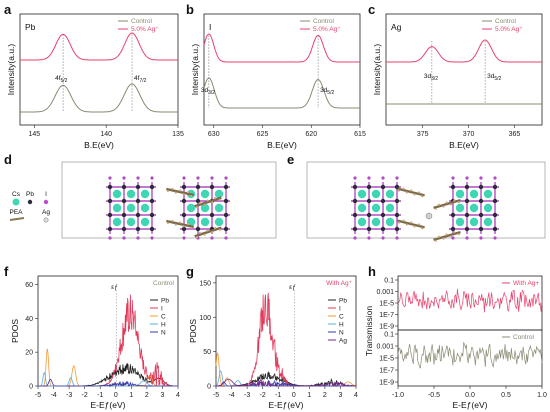 This screenshot has width=550, height=412. What do you see at coordinates (162, 309) in the screenshot?
I see `legend-label-i: I` at bounding box center [162, 309].